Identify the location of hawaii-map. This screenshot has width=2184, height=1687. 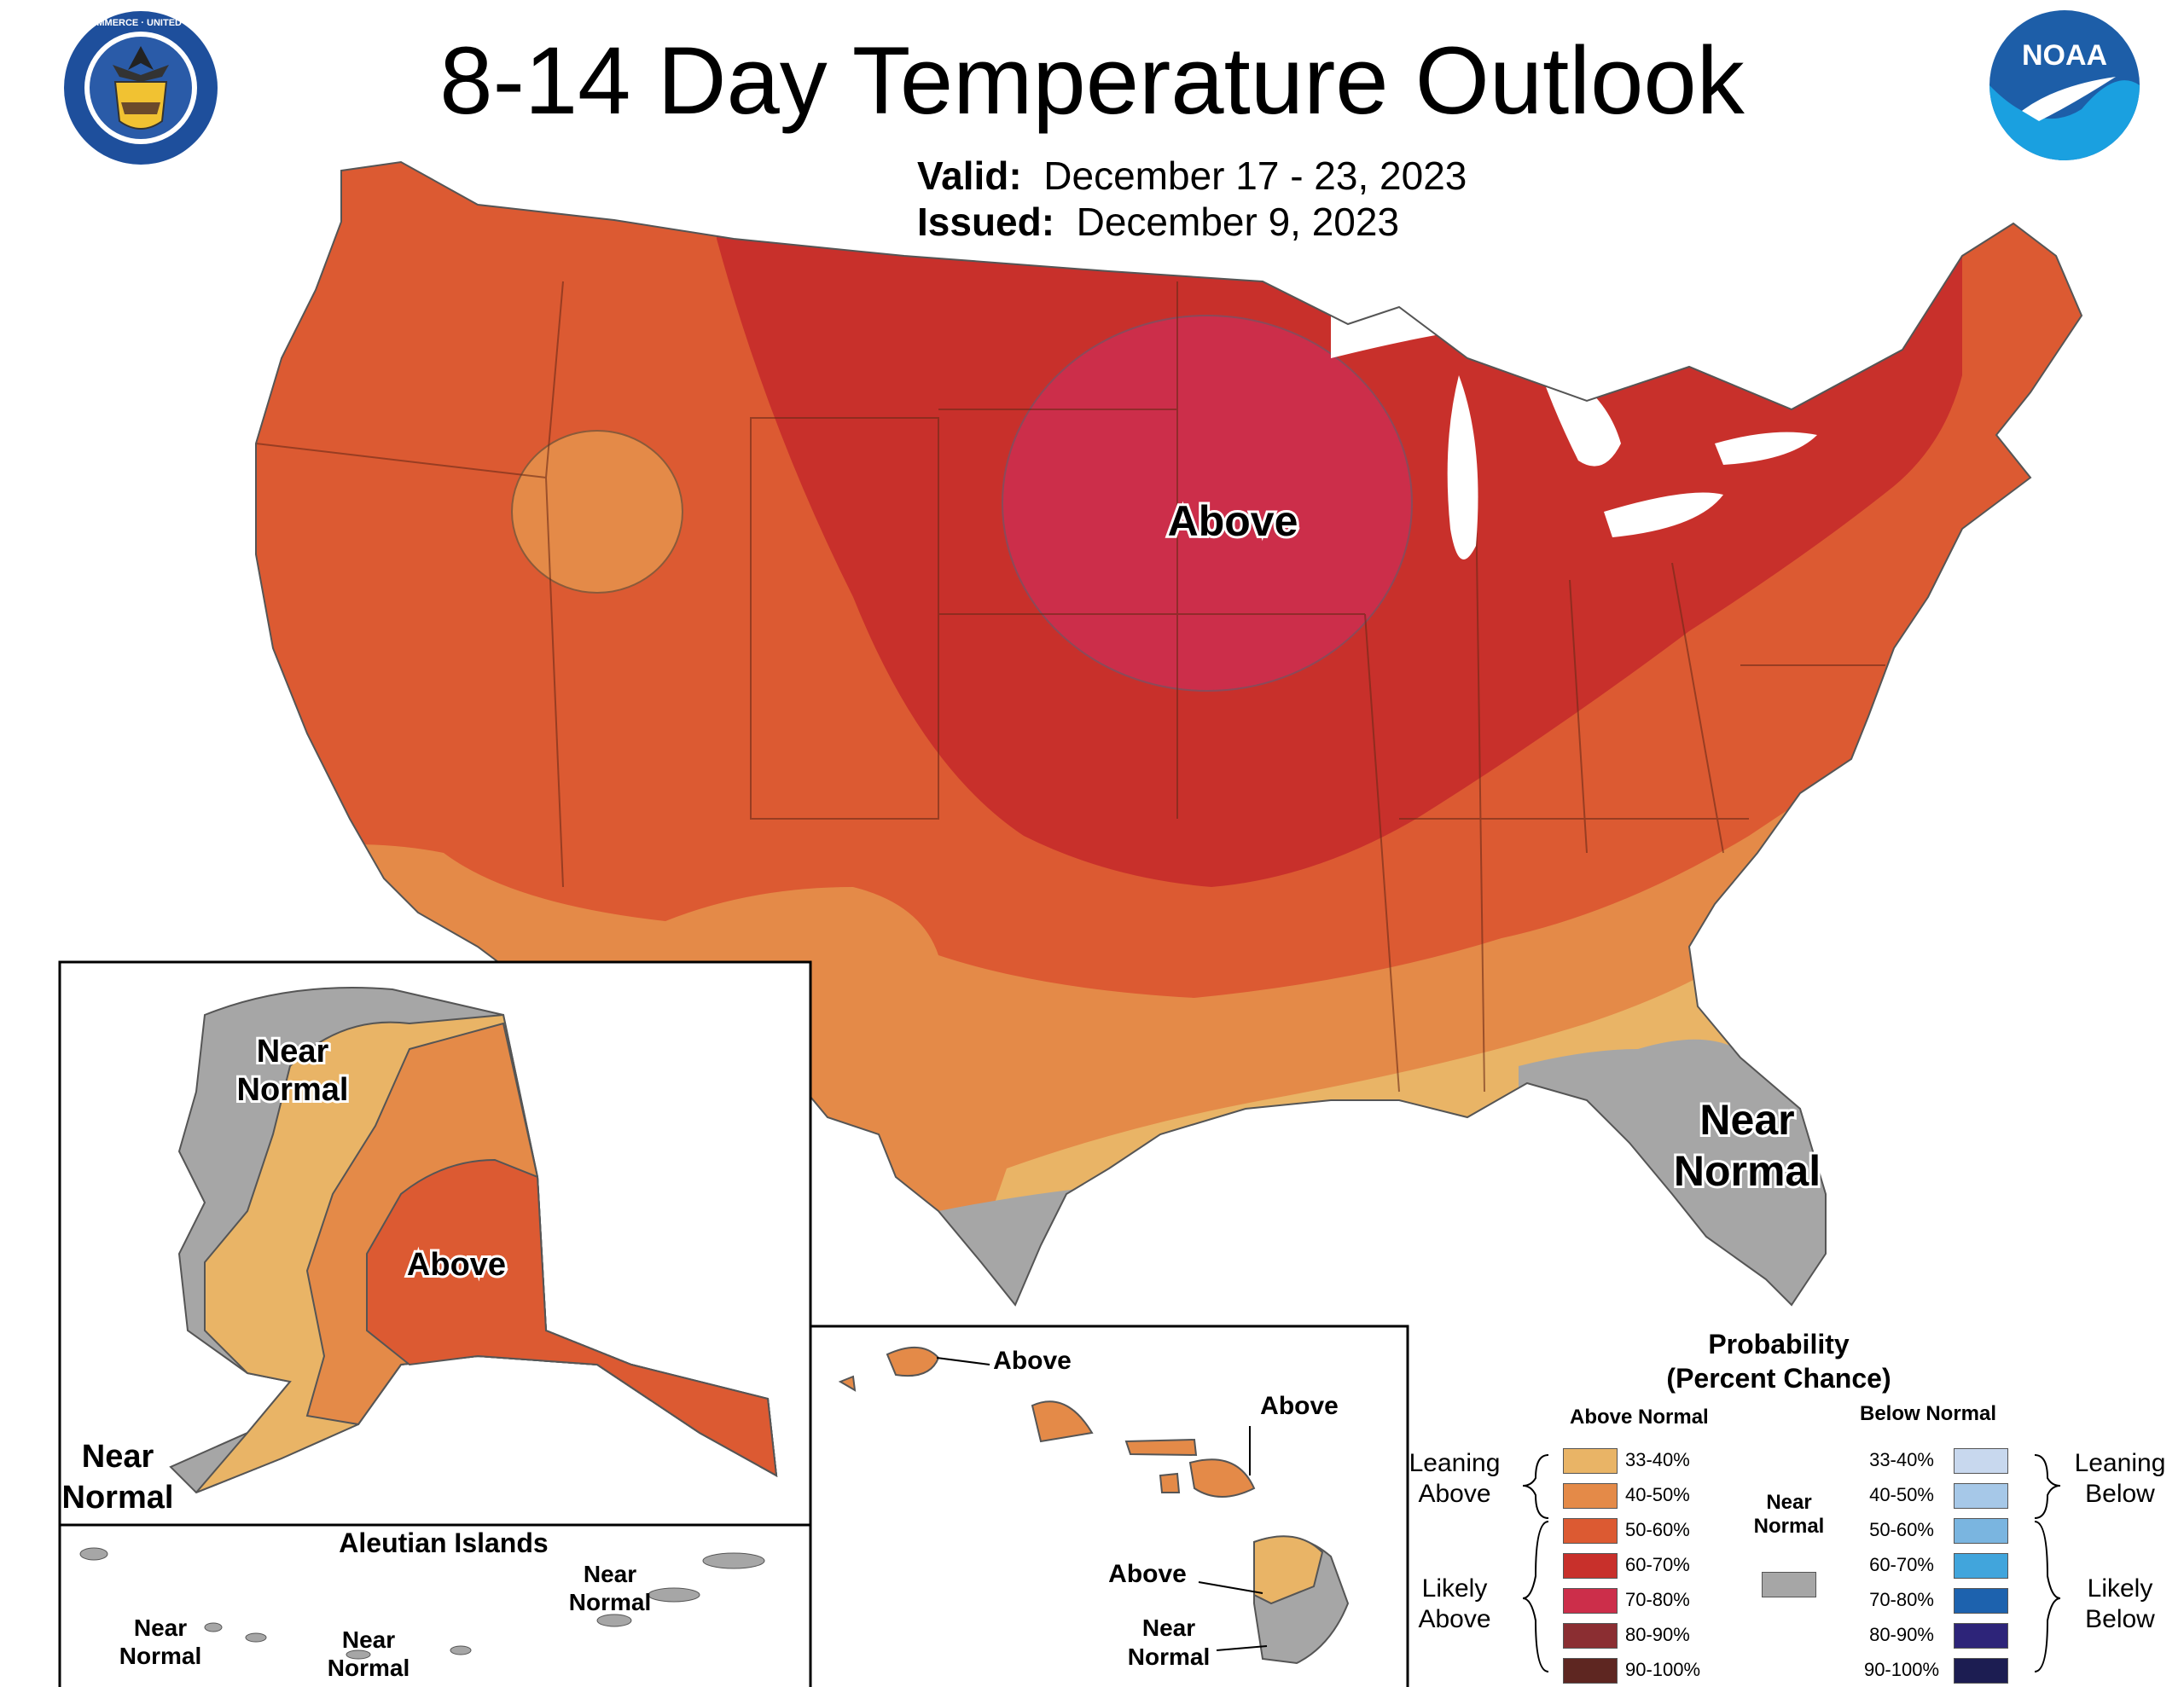
(1094, 1506).